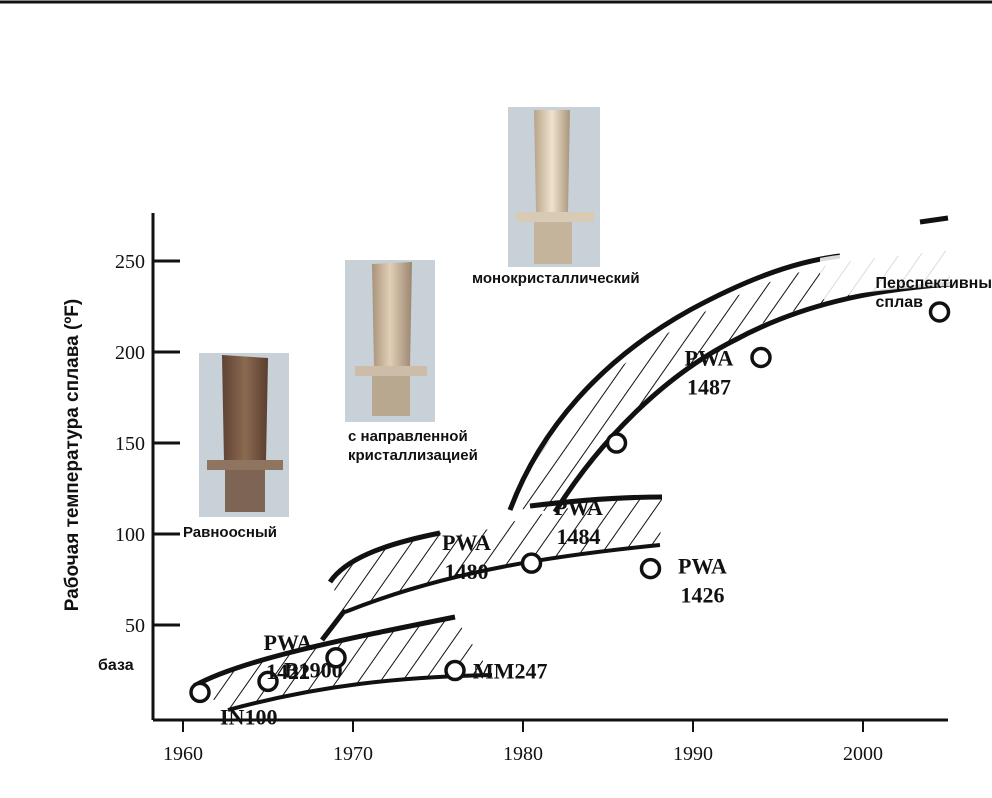  I want to click on y-tick-label: 200, so click(130, 353).